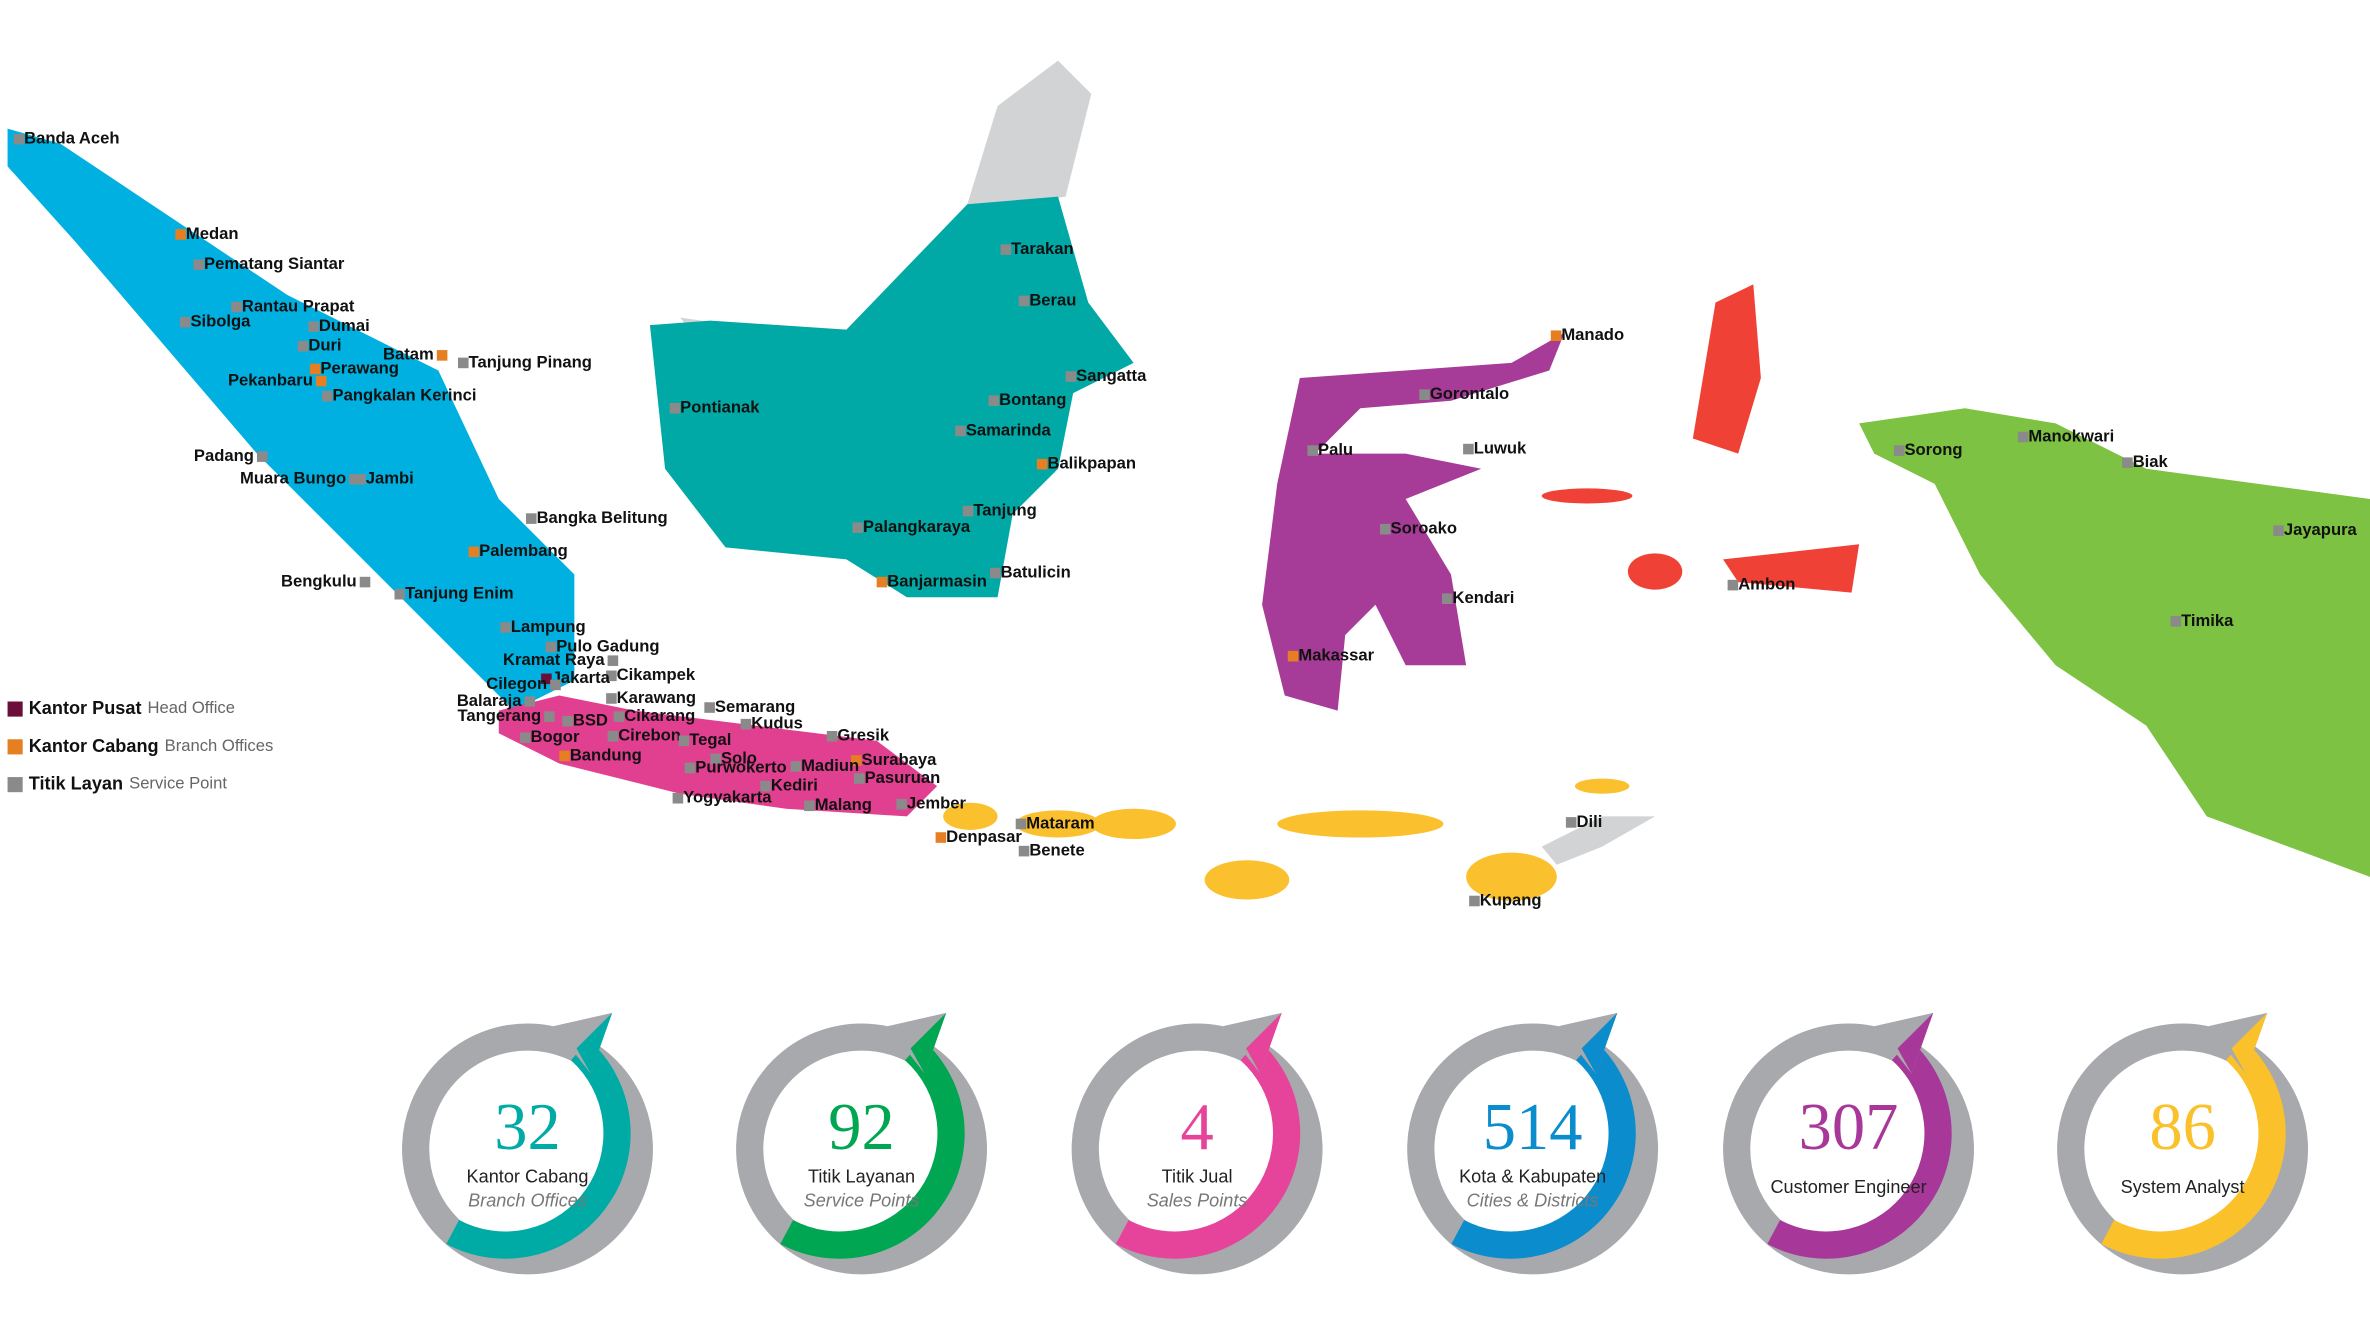 The width and height of the screenshot is (2370, 1343). What do you see at coordinates (649, 735) in the screenshot?
I see `city-label: Cirebon` at bounding box center [649, 735].